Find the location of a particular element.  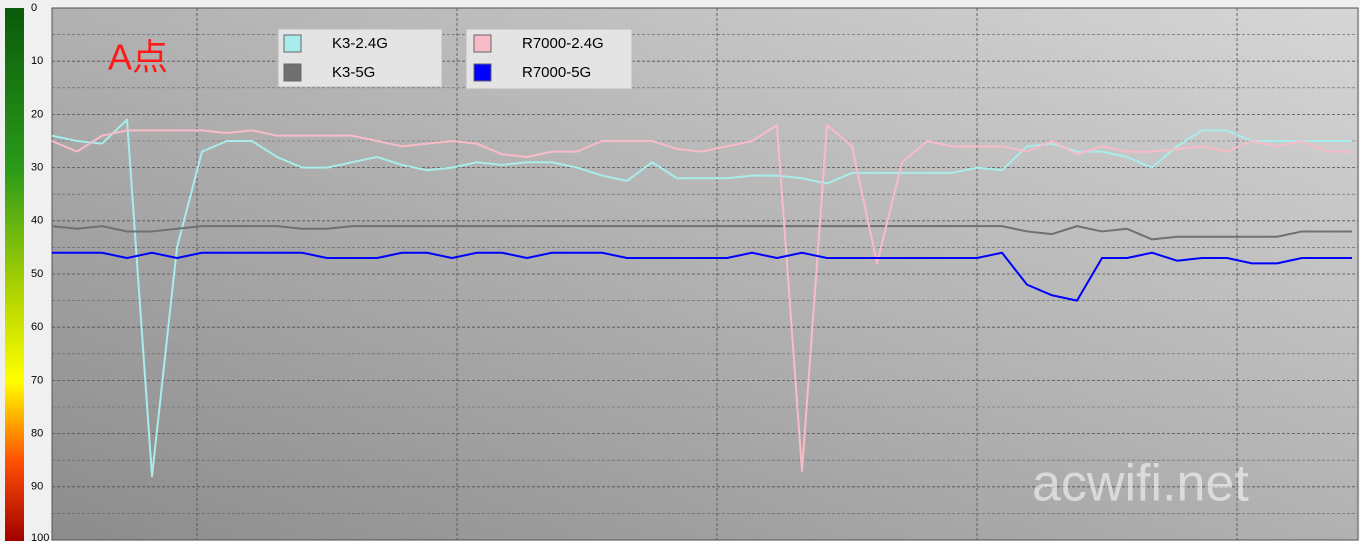

y-tick-label: 60 is located at coordinates (37, 327).